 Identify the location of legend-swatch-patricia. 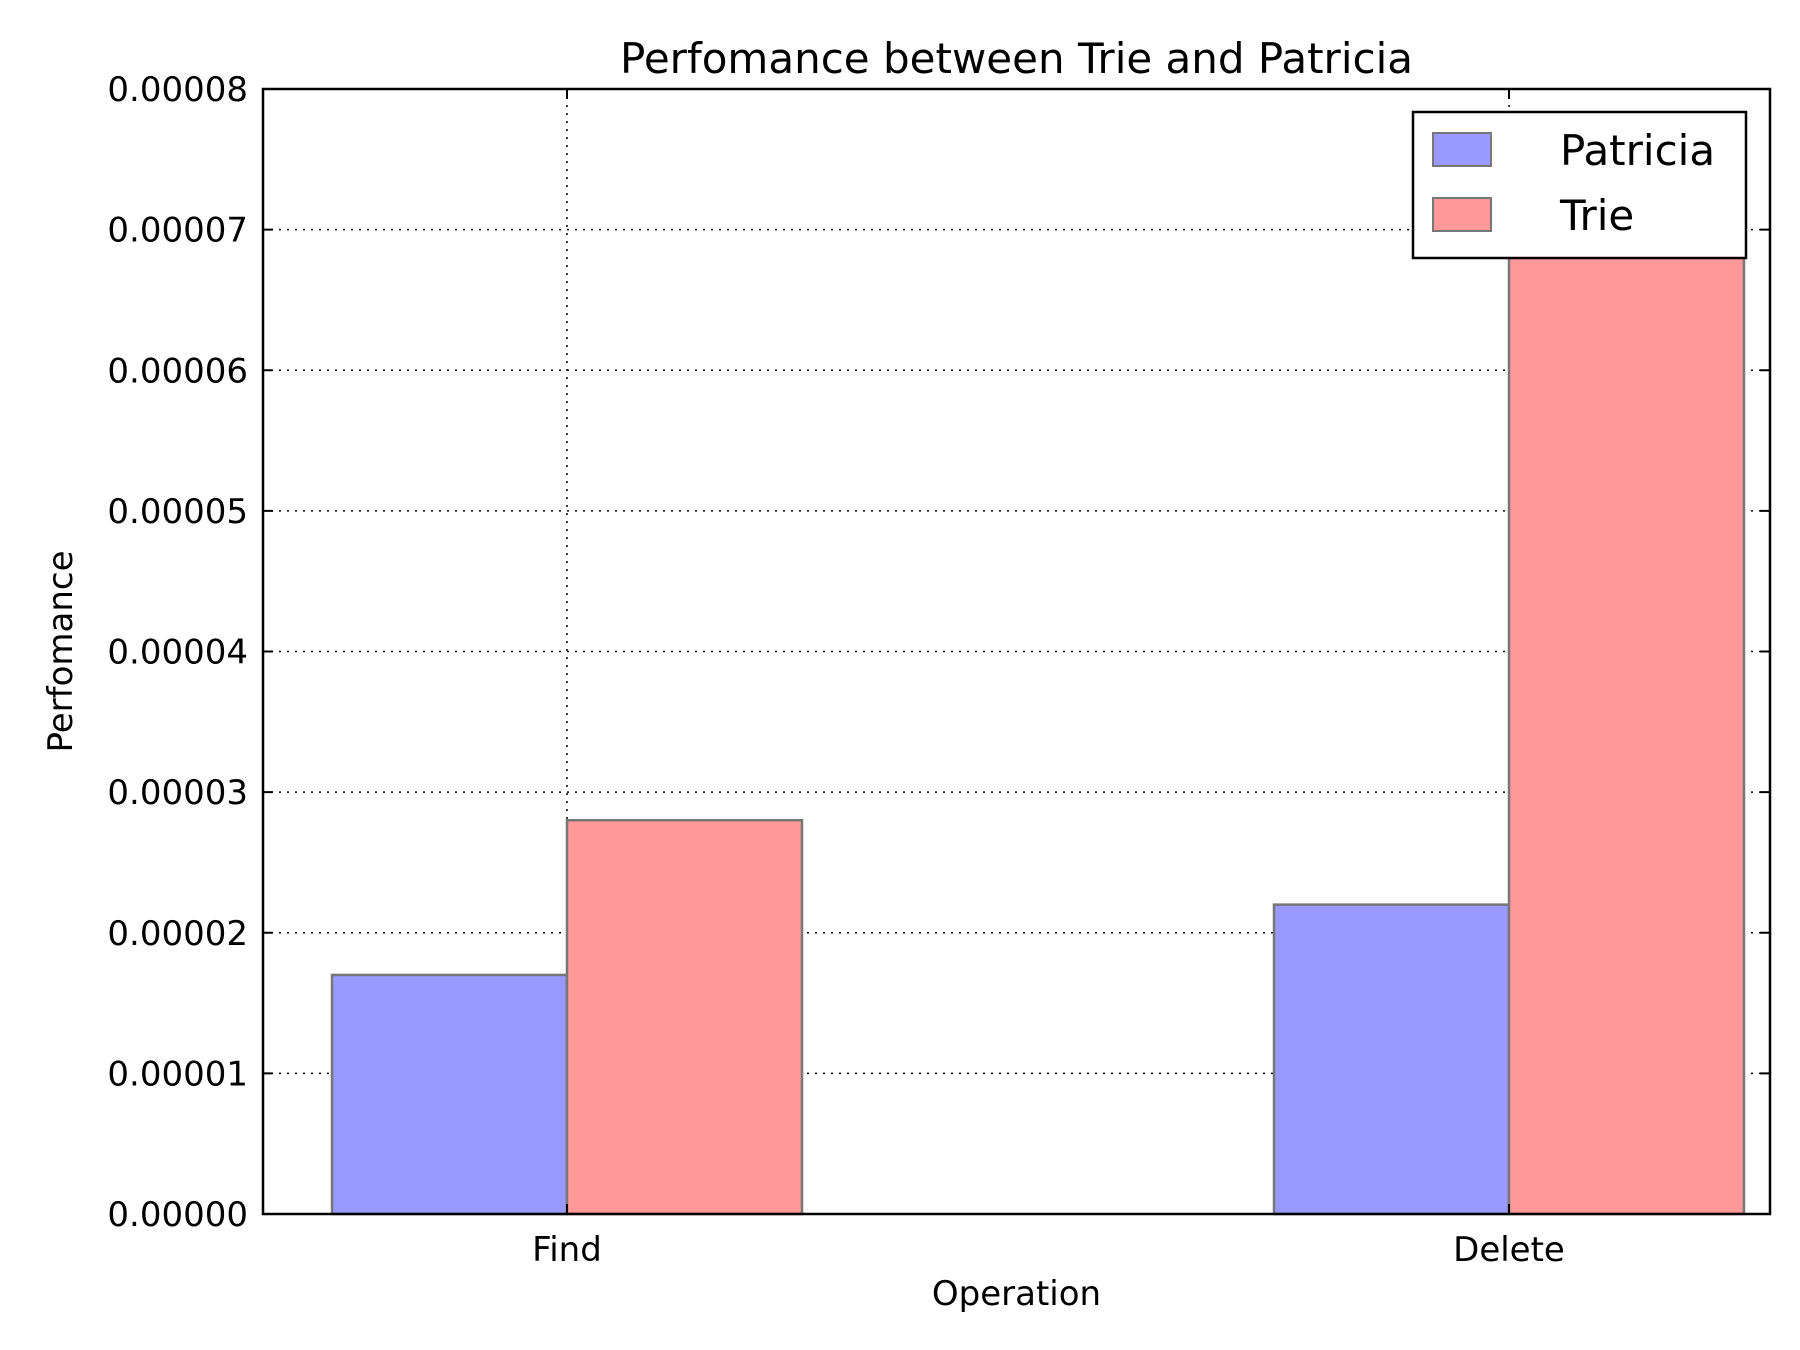
(1462, 149).